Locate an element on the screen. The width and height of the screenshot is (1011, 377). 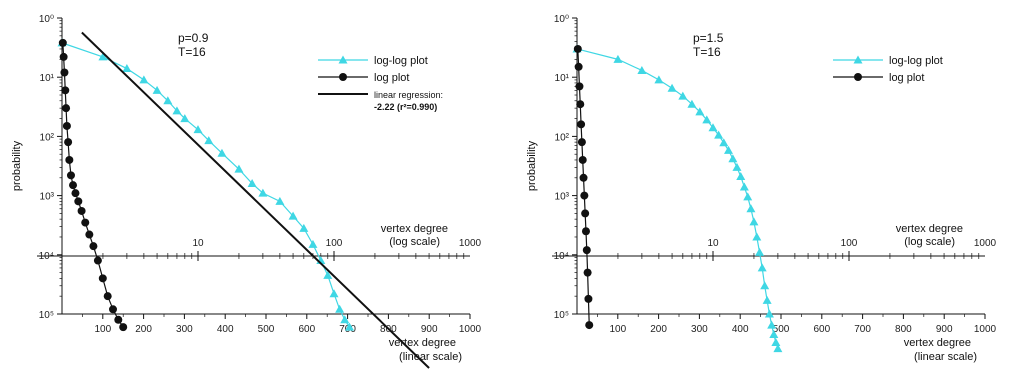
x-log-tick-label: 10 is located at coordinates (198, 243).